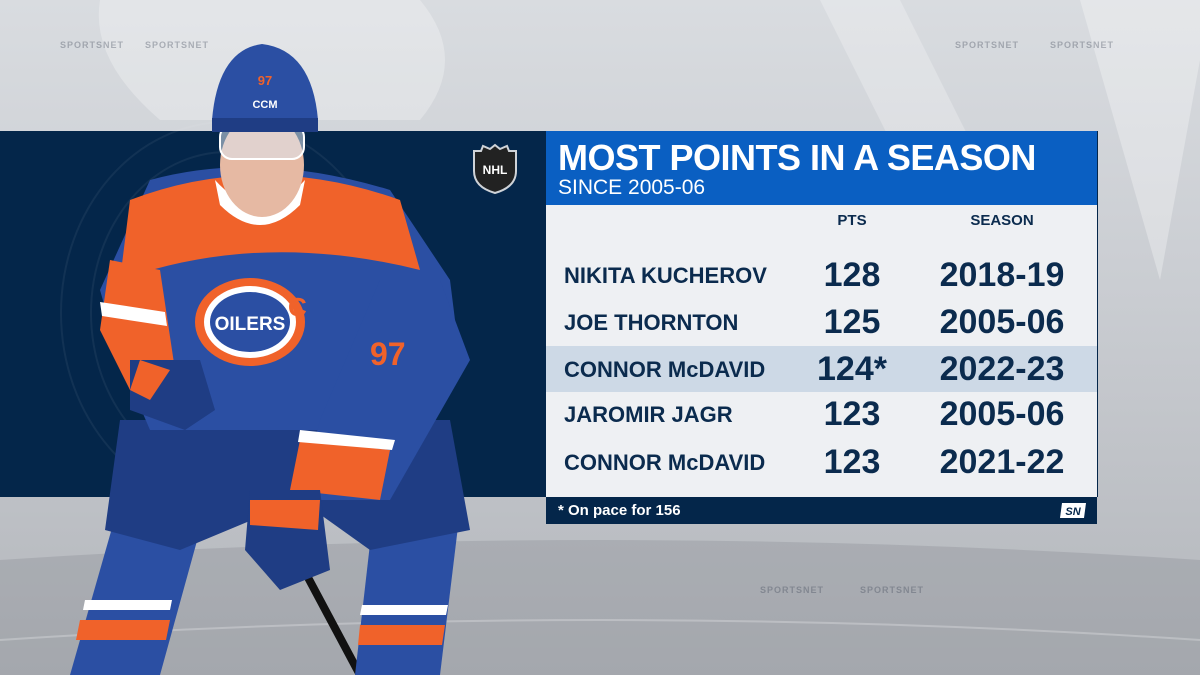 The width and height of the screenshot is (1200, 675). What do you see at coordinates (297, 307) in the screenshot?
I see `captain-letter: C` at bounding box center [297, 307].